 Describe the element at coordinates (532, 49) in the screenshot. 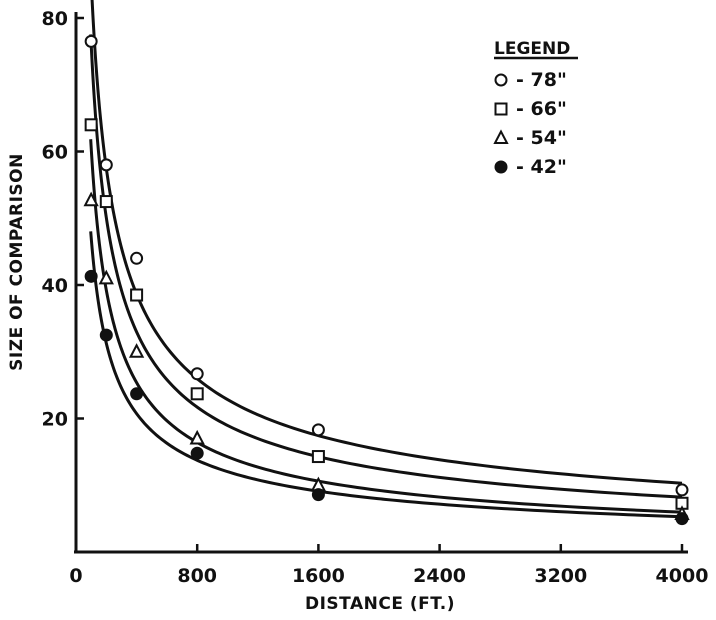

I see `legend-title: LEGEND` at that location.